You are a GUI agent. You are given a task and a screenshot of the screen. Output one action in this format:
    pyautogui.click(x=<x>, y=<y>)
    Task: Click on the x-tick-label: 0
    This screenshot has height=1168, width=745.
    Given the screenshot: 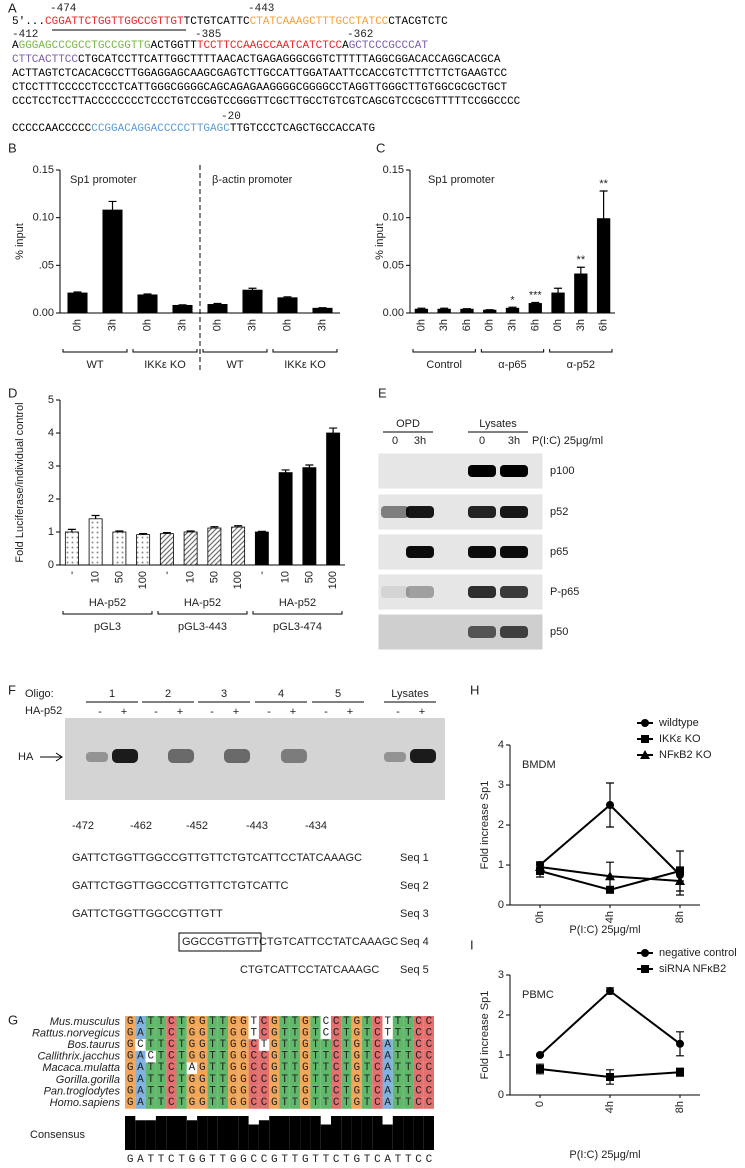 What is the action you would take?
    pyautogui.click(x=540, y=1104)
    